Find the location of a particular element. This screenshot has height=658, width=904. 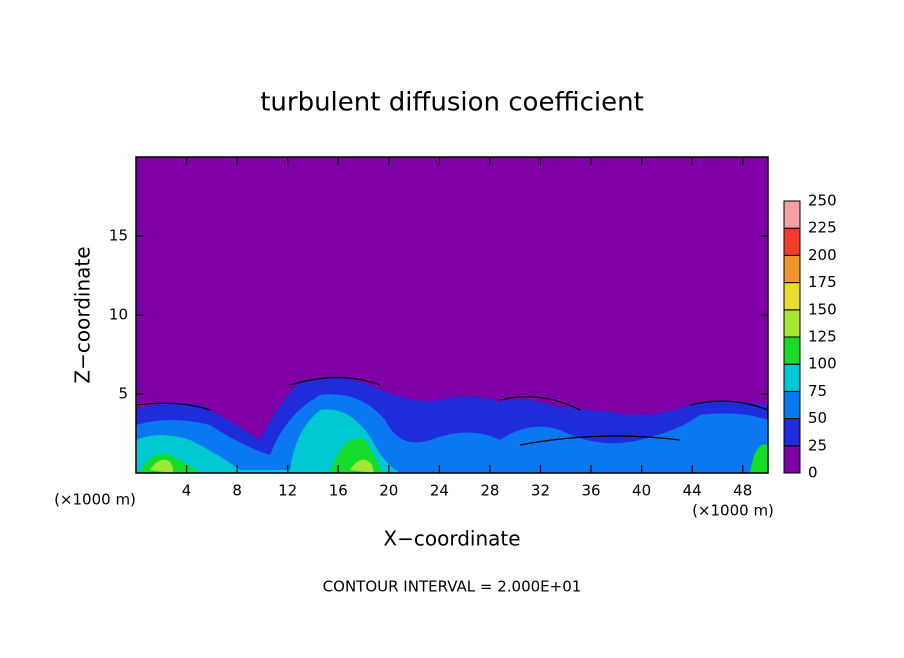

colorbar-label: 150 is located at coordinates (822, 309).